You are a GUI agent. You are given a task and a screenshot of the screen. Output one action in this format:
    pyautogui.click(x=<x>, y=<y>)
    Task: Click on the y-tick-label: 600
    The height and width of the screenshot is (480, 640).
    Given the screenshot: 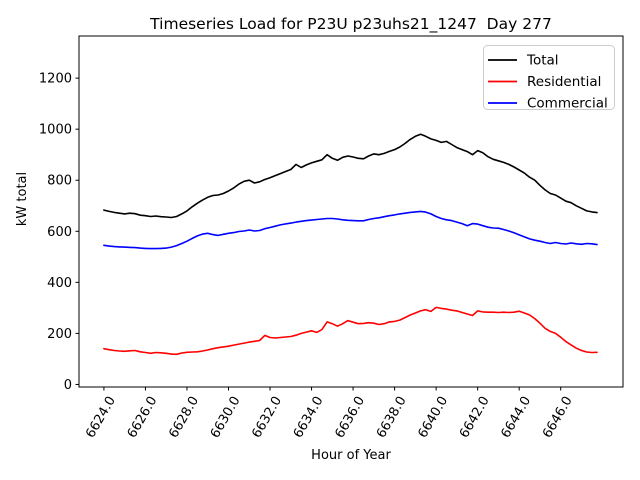 What is the action you would take?
    pyautogui.click(x=59, y=232)
    